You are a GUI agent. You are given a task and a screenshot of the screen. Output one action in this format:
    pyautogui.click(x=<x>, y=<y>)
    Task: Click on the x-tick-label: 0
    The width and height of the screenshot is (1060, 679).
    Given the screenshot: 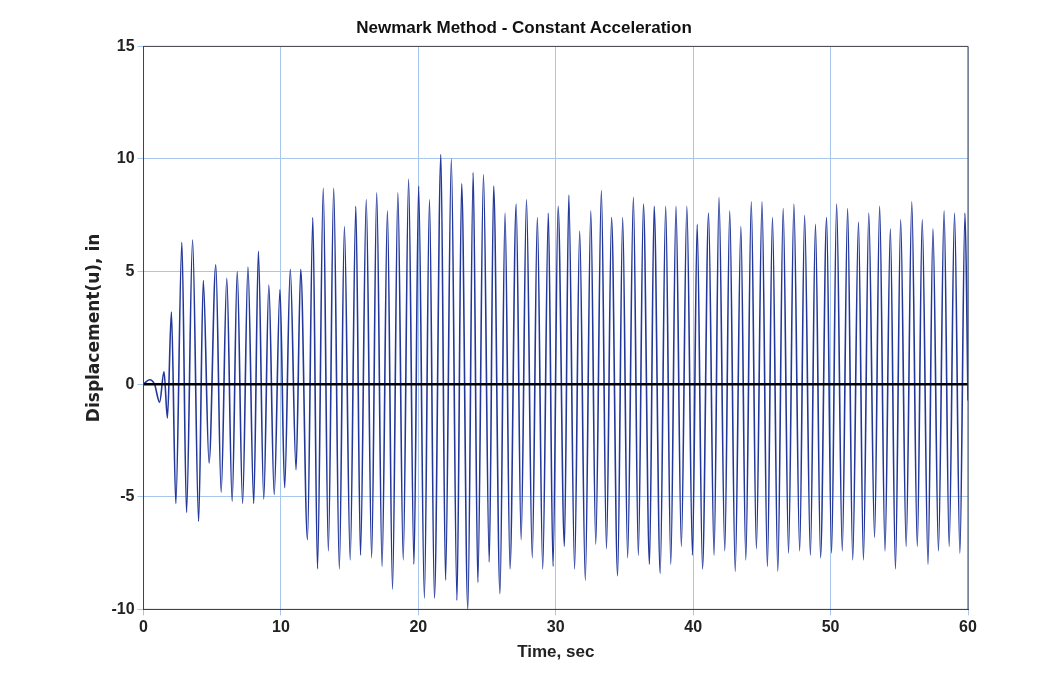 What is the action you would take?
    pyautogui.click(x=144, y=627)
    